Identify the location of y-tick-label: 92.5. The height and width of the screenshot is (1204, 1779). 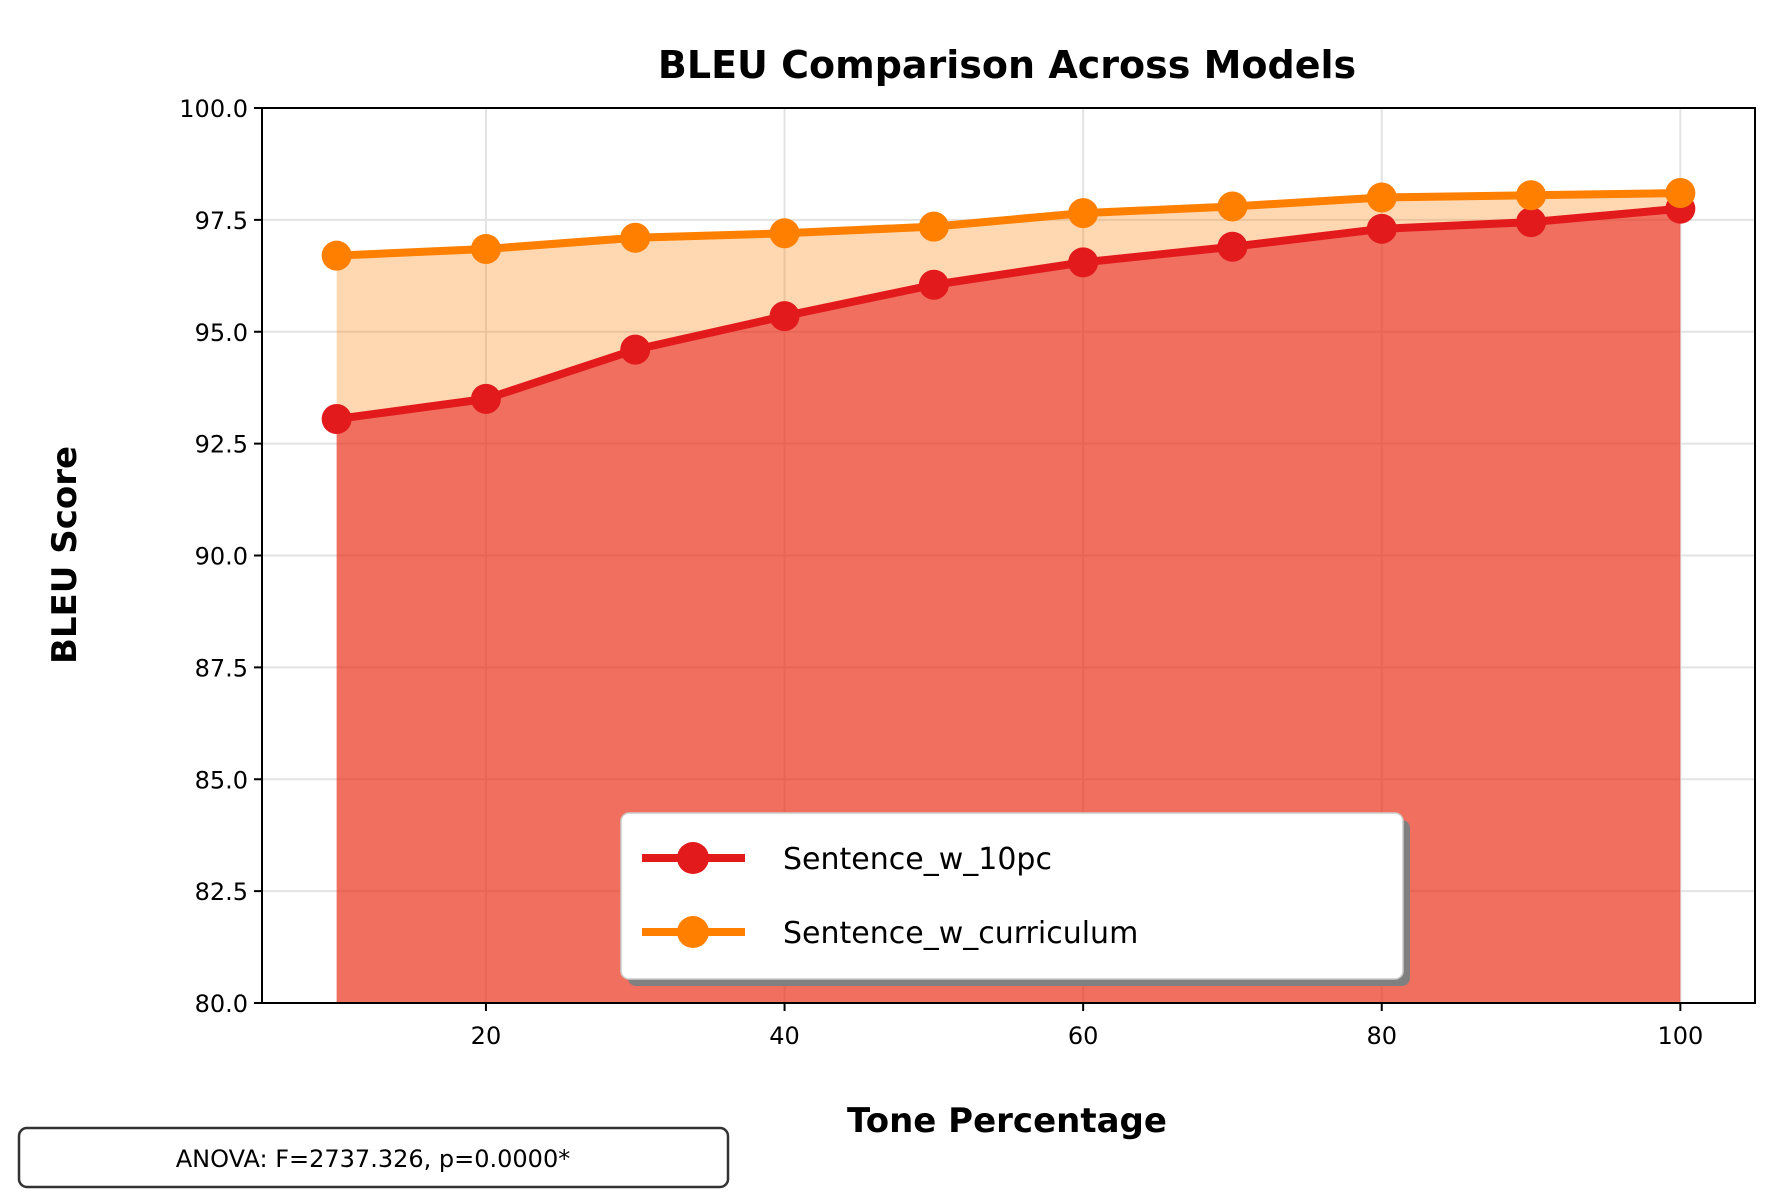
(221, 445).